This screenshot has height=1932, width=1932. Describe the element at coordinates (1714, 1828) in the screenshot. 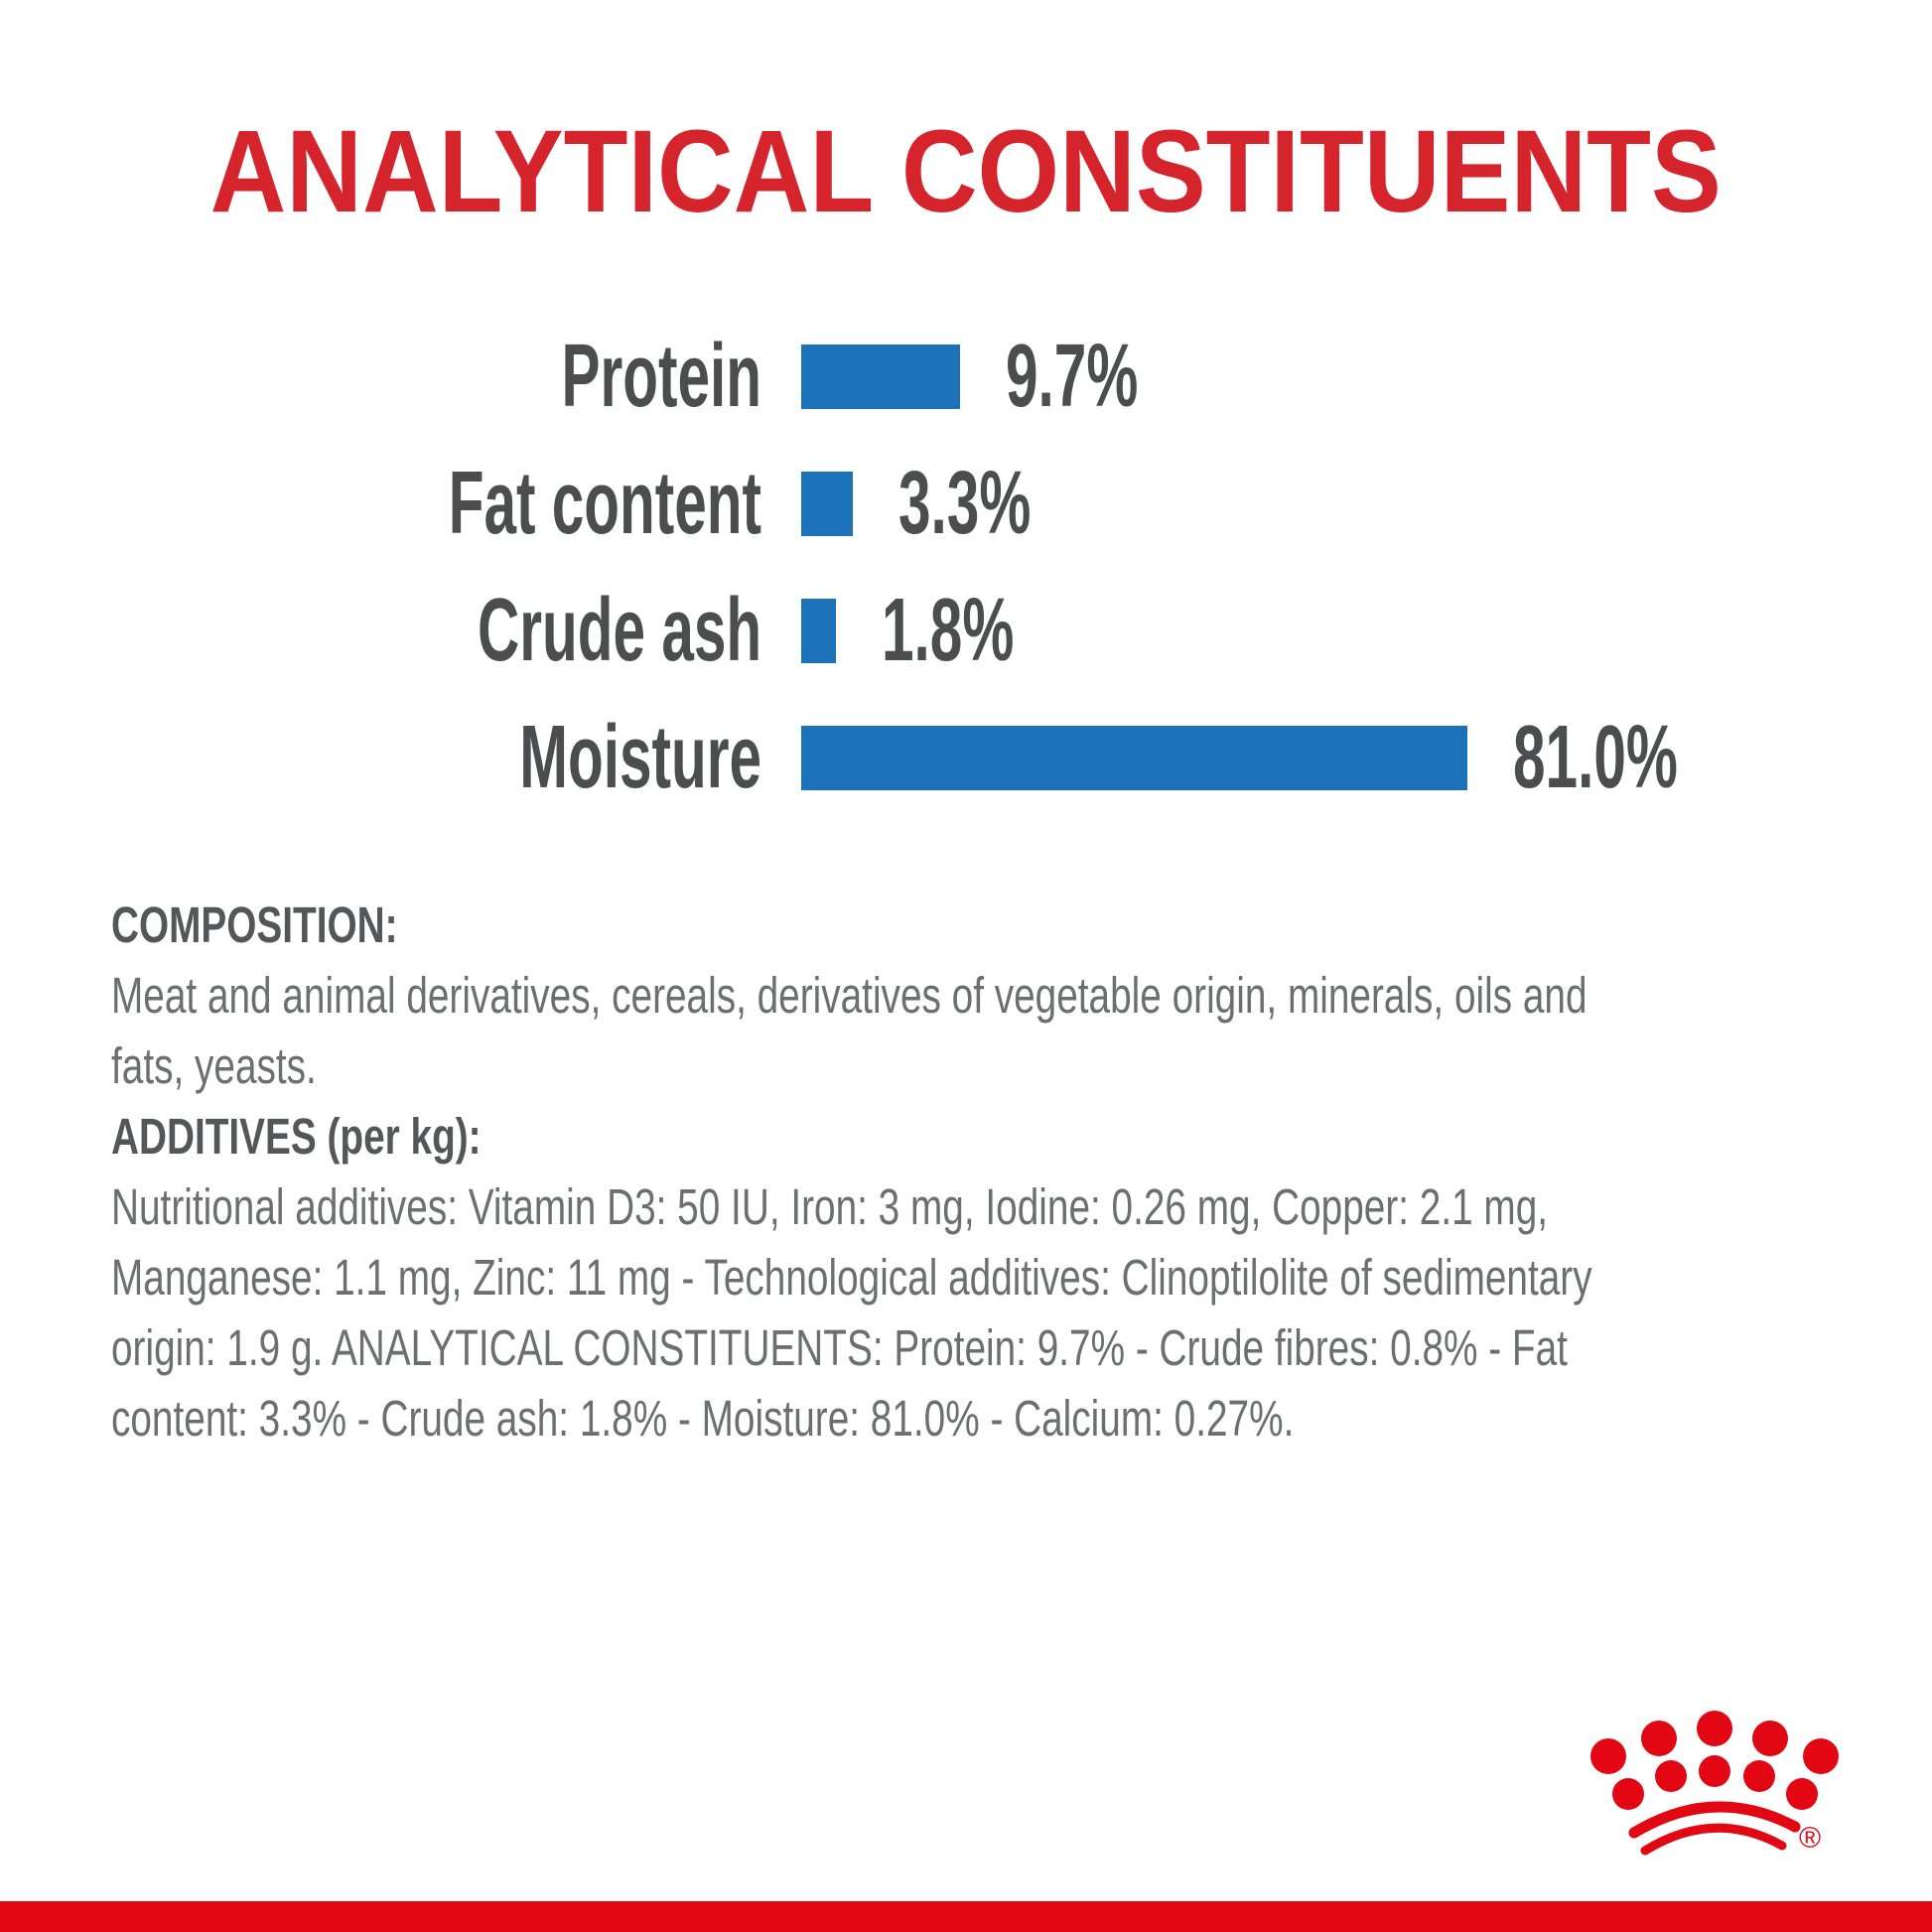

I see `crown-arcs` at that location.